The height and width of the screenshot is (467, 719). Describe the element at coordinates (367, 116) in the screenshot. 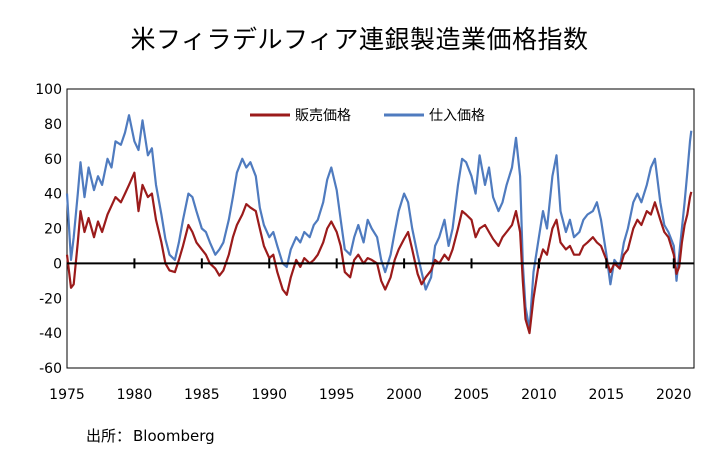

I see `legend: 販売価格 仕入価格` at that location.